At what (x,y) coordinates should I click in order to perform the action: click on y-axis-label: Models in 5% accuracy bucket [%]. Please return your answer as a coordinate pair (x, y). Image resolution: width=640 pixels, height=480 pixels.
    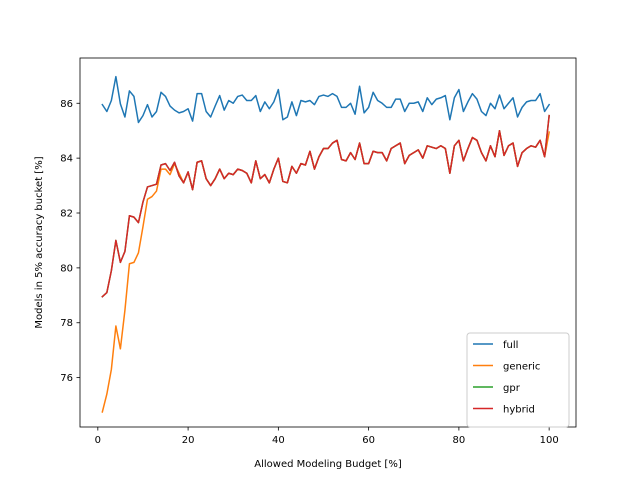
    Looking at the image, I should click on (39, 242).